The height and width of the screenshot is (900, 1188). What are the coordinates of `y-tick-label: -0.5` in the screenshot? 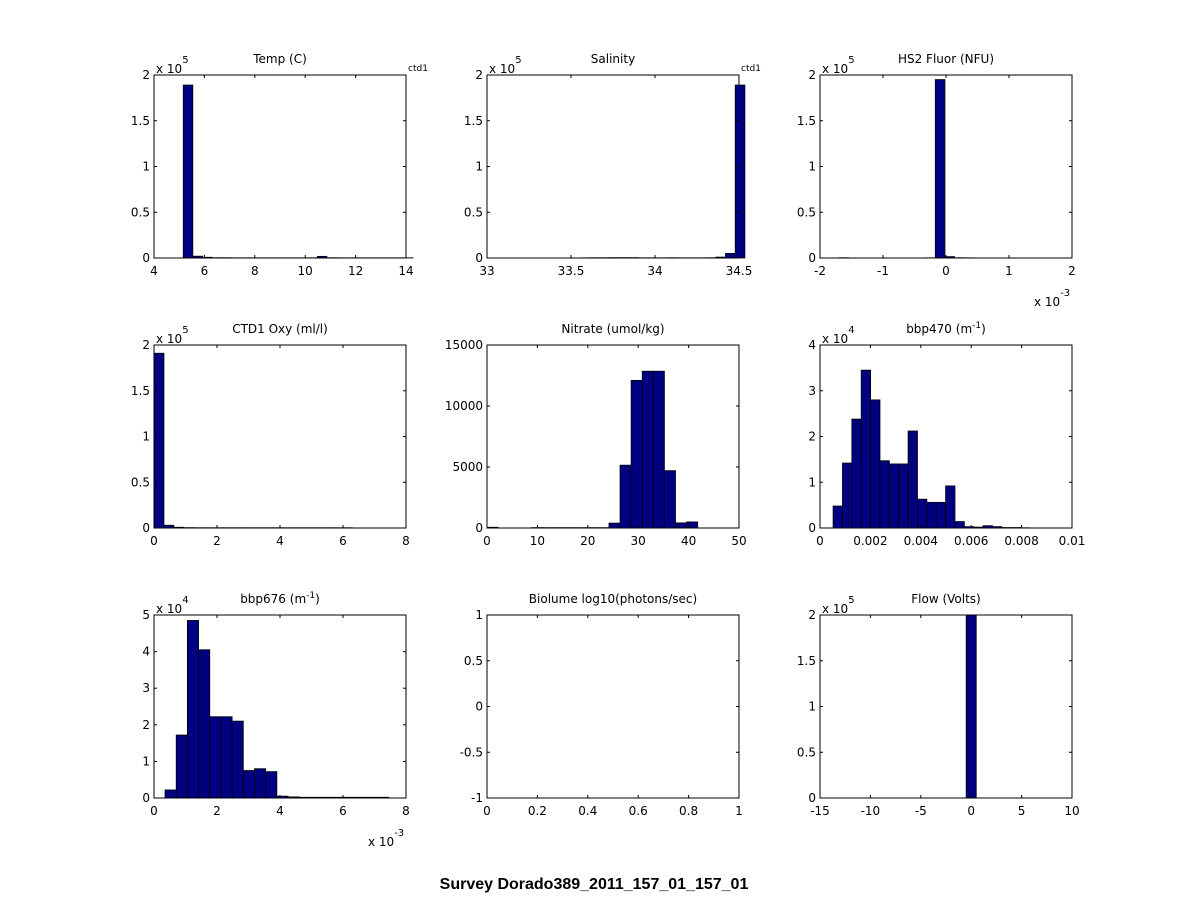 It's located at (471, 752).